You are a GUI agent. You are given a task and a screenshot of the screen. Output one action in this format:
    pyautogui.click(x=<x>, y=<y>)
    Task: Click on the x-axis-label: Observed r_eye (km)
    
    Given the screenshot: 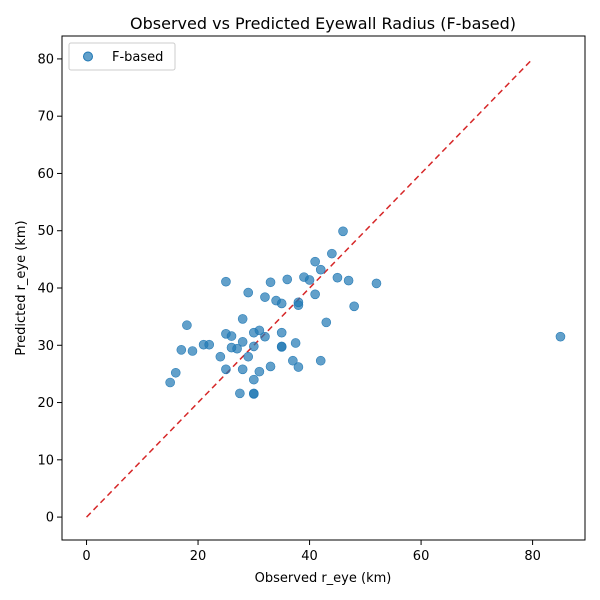 What is the action you would take?
    pyautogui.click(x=323, y=578)
    